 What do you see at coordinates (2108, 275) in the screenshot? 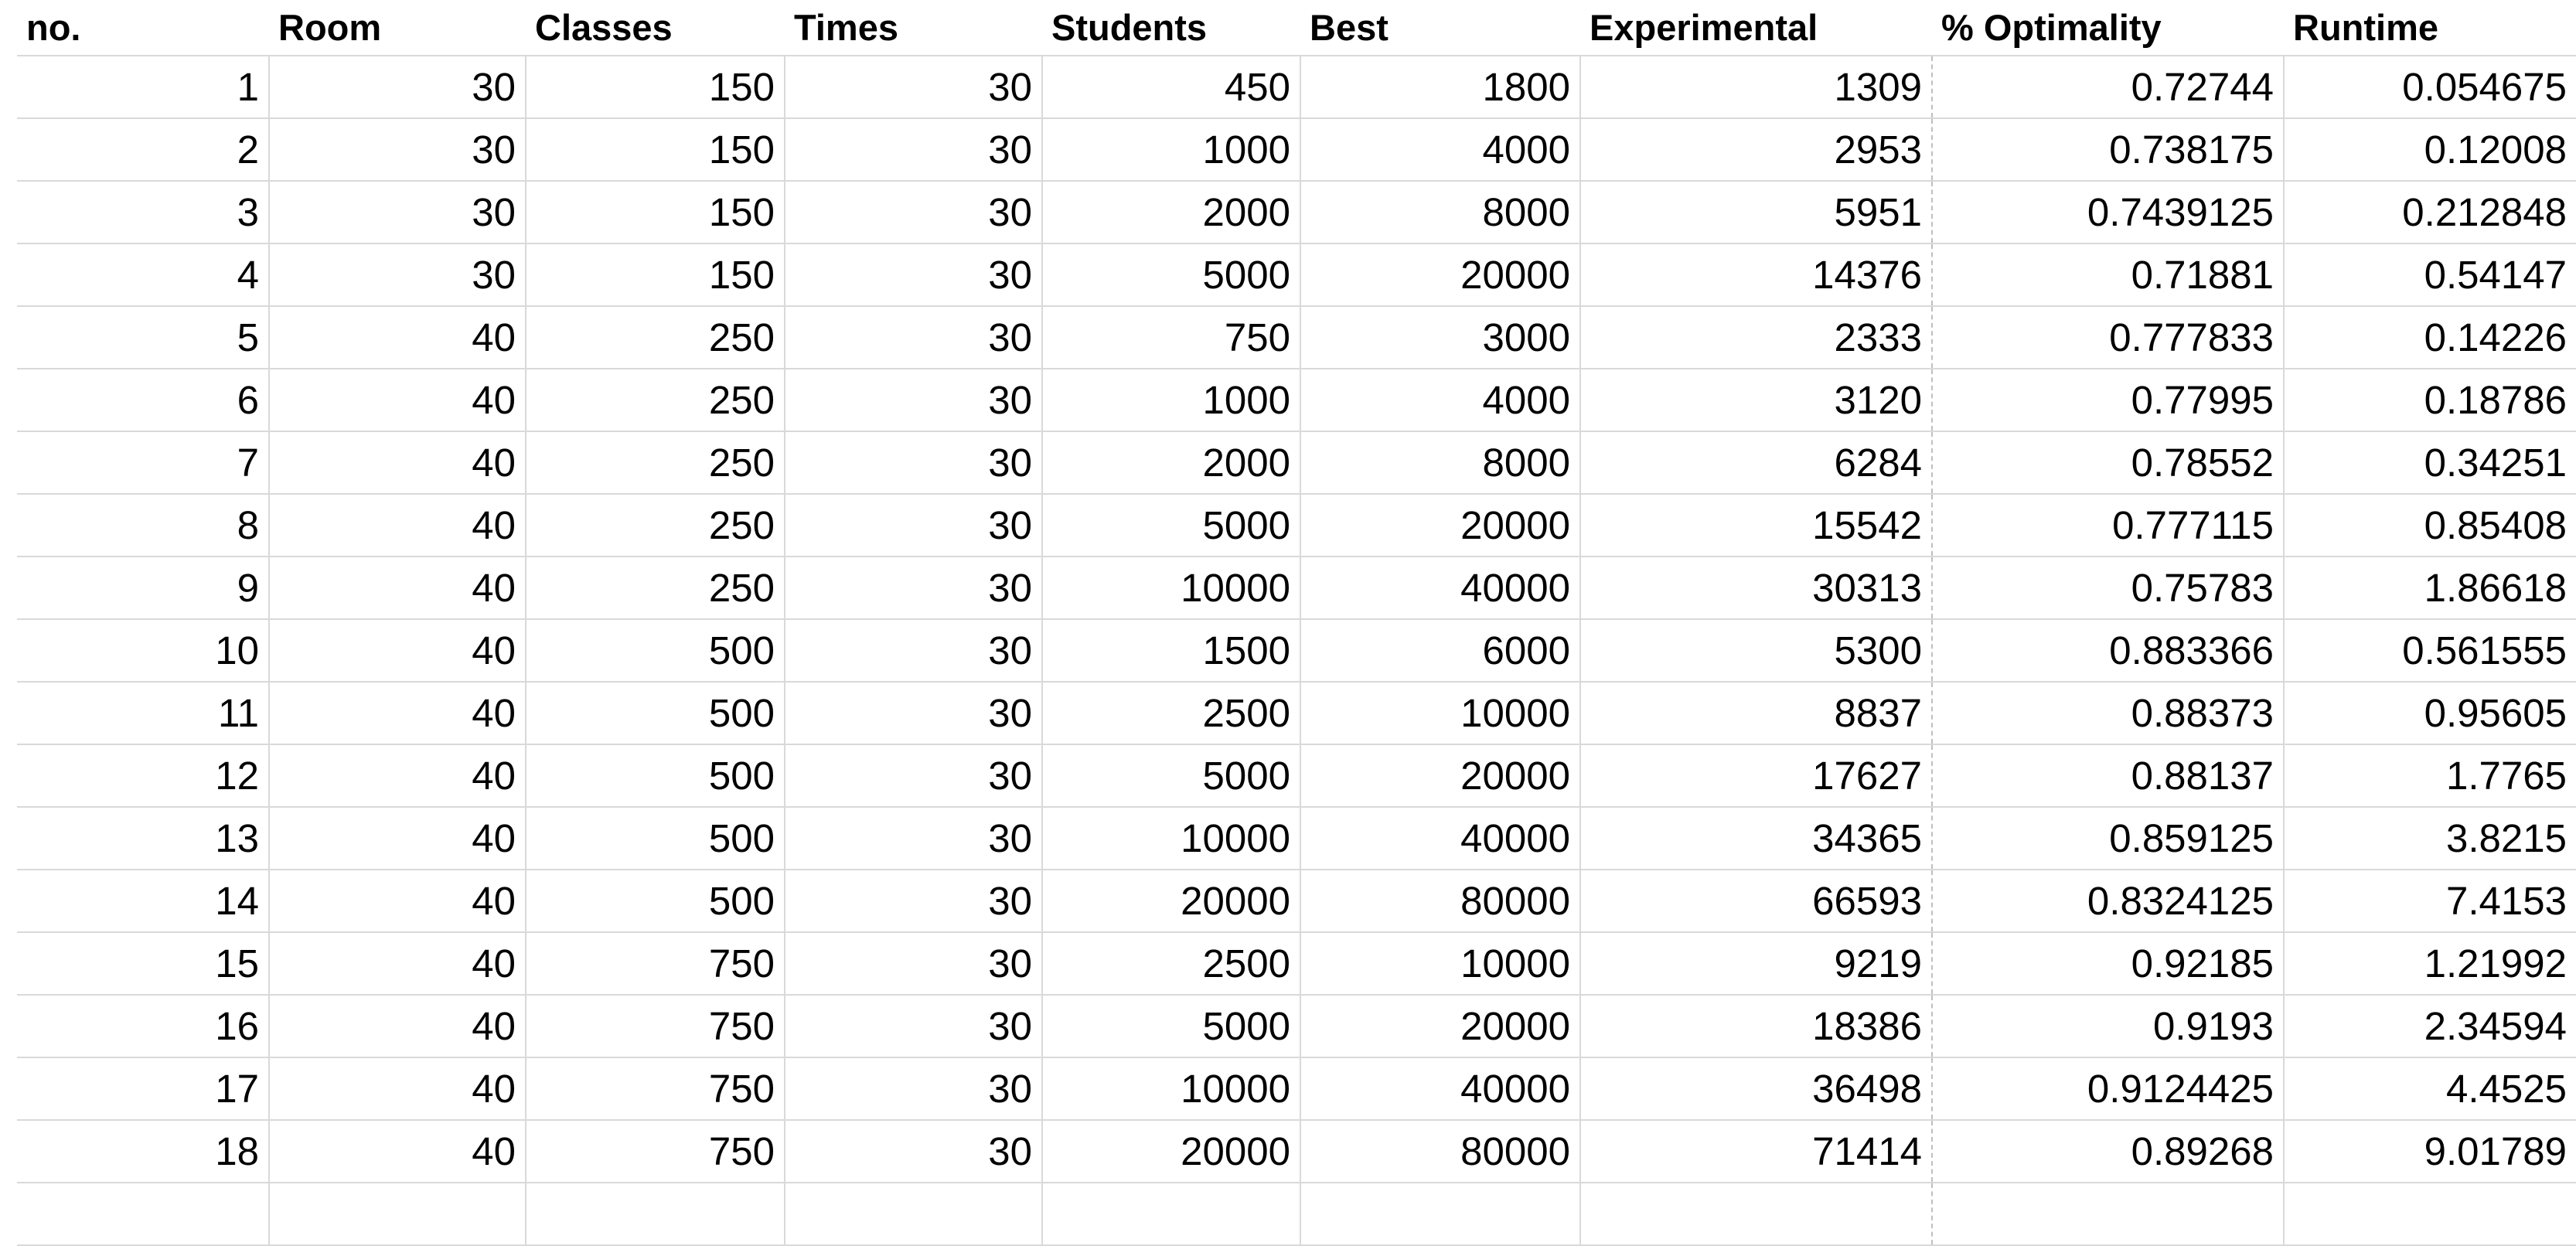
I see `cell-optimality: 0.71881` at bounding box center [2108, 275].